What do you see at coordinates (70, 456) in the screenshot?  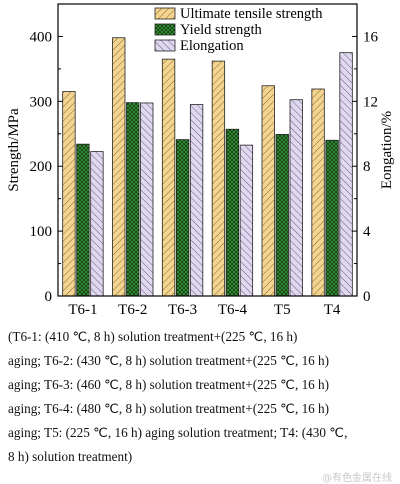 I see `caption-line: 8 h) solution treatment)` at bounding box center [70, 456].